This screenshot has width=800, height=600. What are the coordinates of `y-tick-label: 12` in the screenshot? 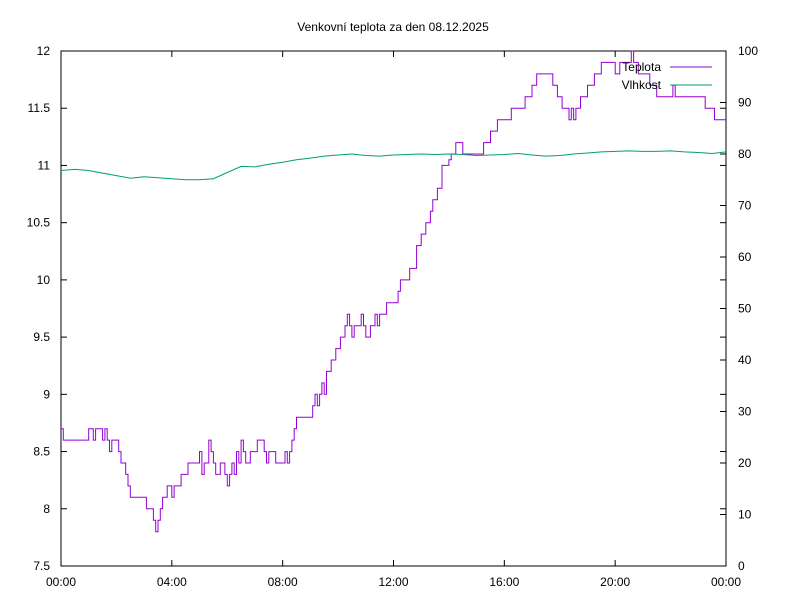 It's located at (44, 51).